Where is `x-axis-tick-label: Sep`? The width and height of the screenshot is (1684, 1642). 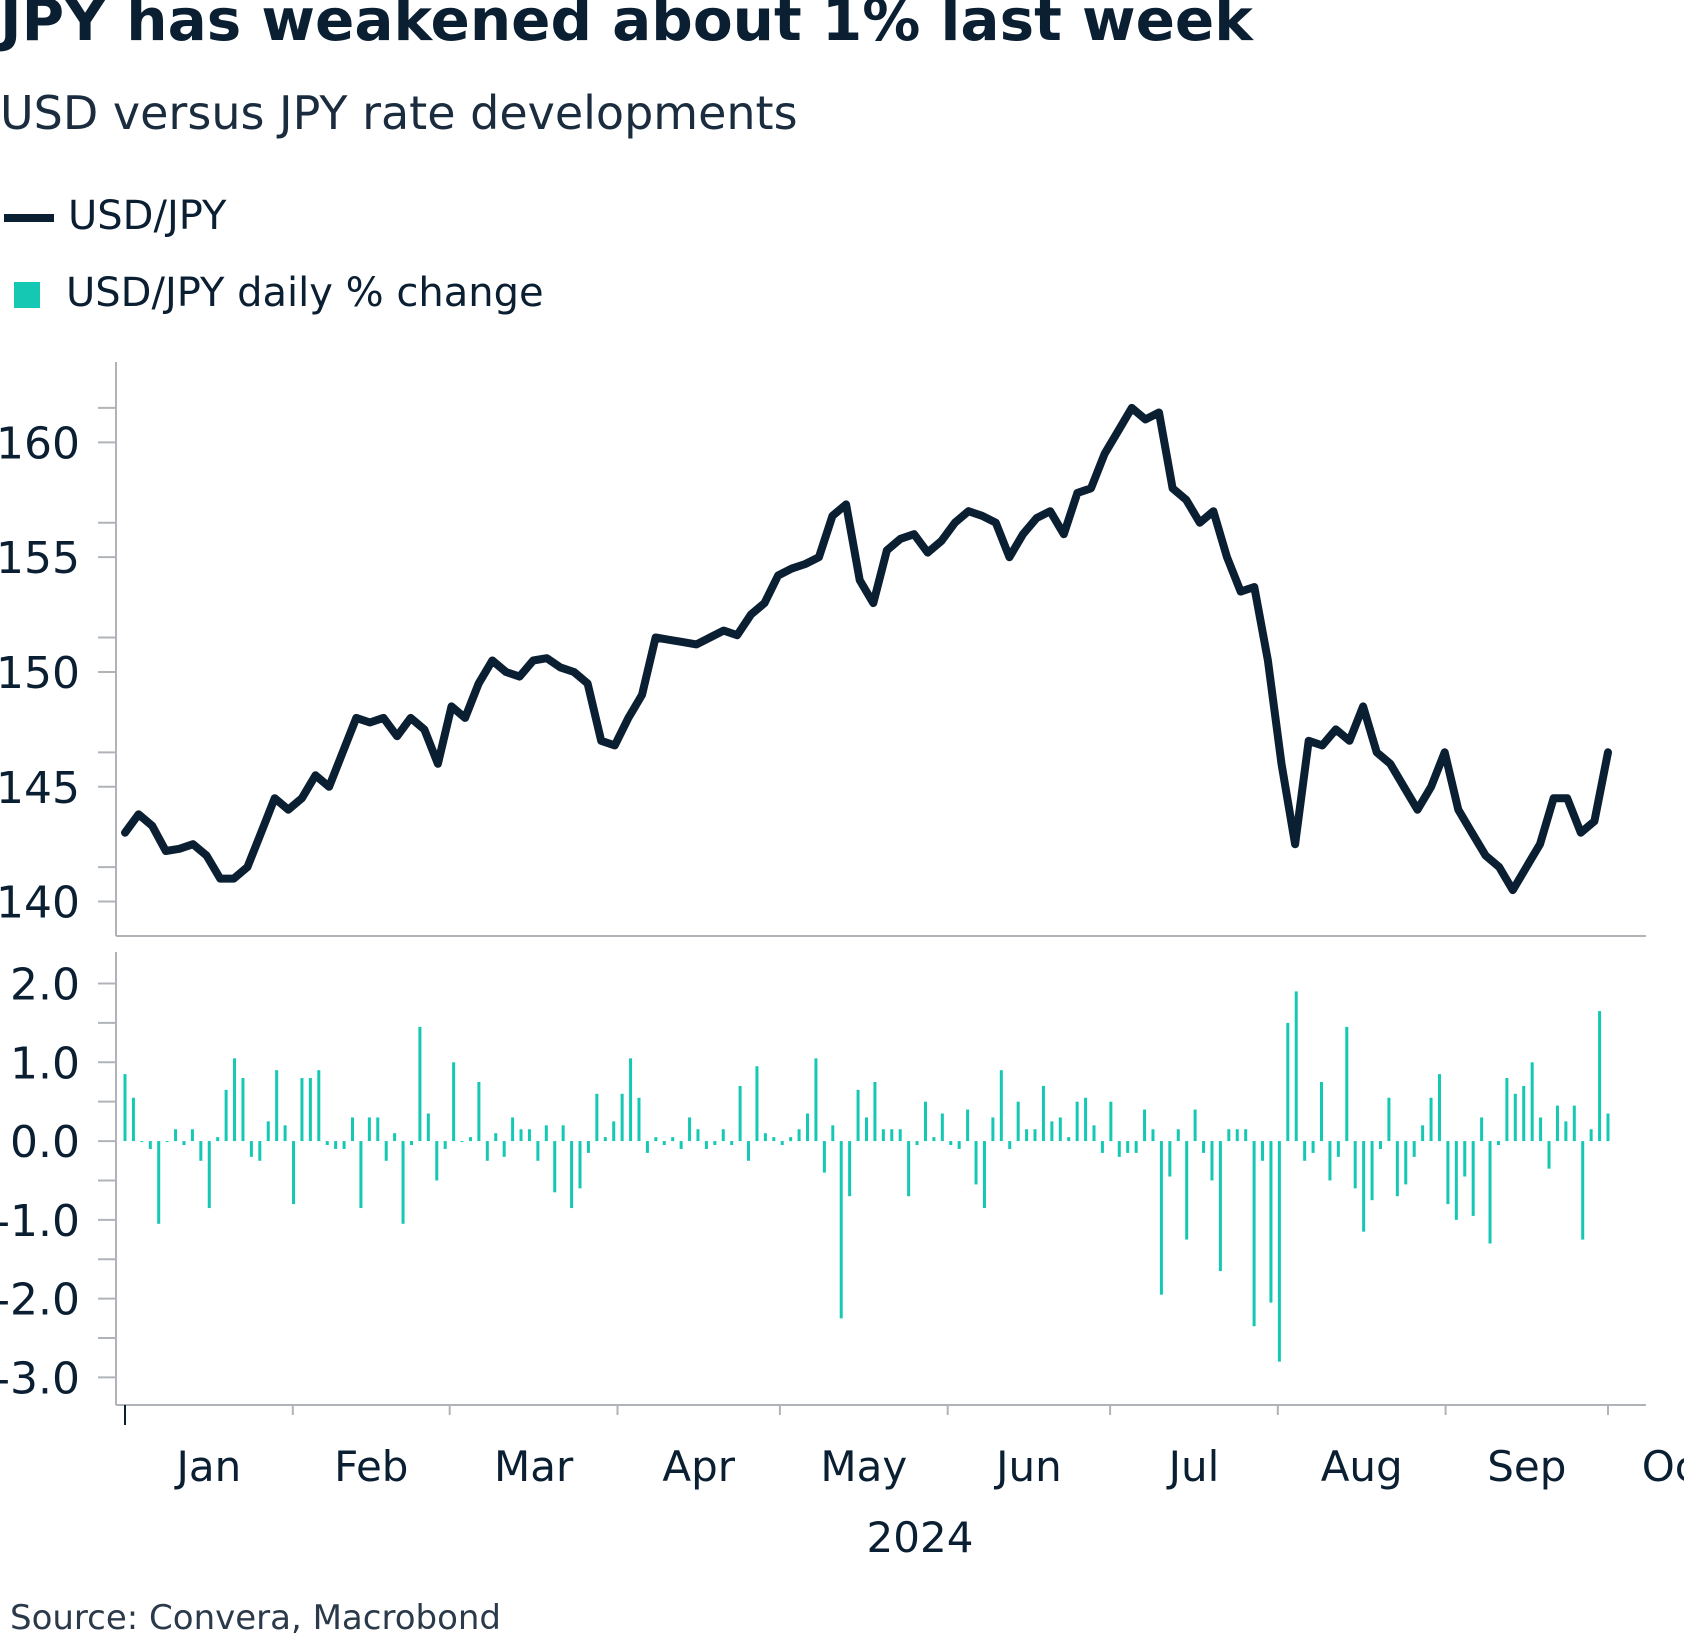 x-axis-tick-label: Sep is located at coordinates (1526, 1466).